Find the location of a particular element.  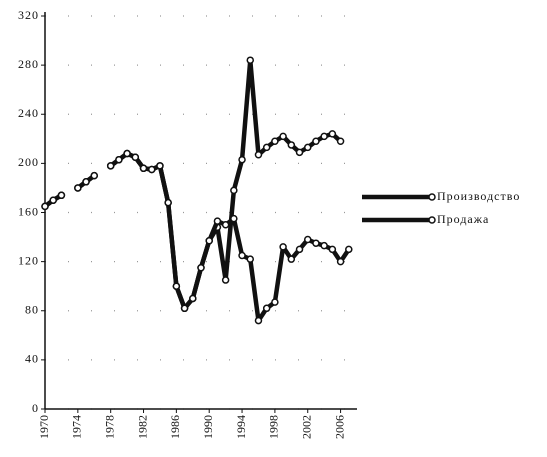

y-tick-label: 320 is located at coordinates (28, 15).